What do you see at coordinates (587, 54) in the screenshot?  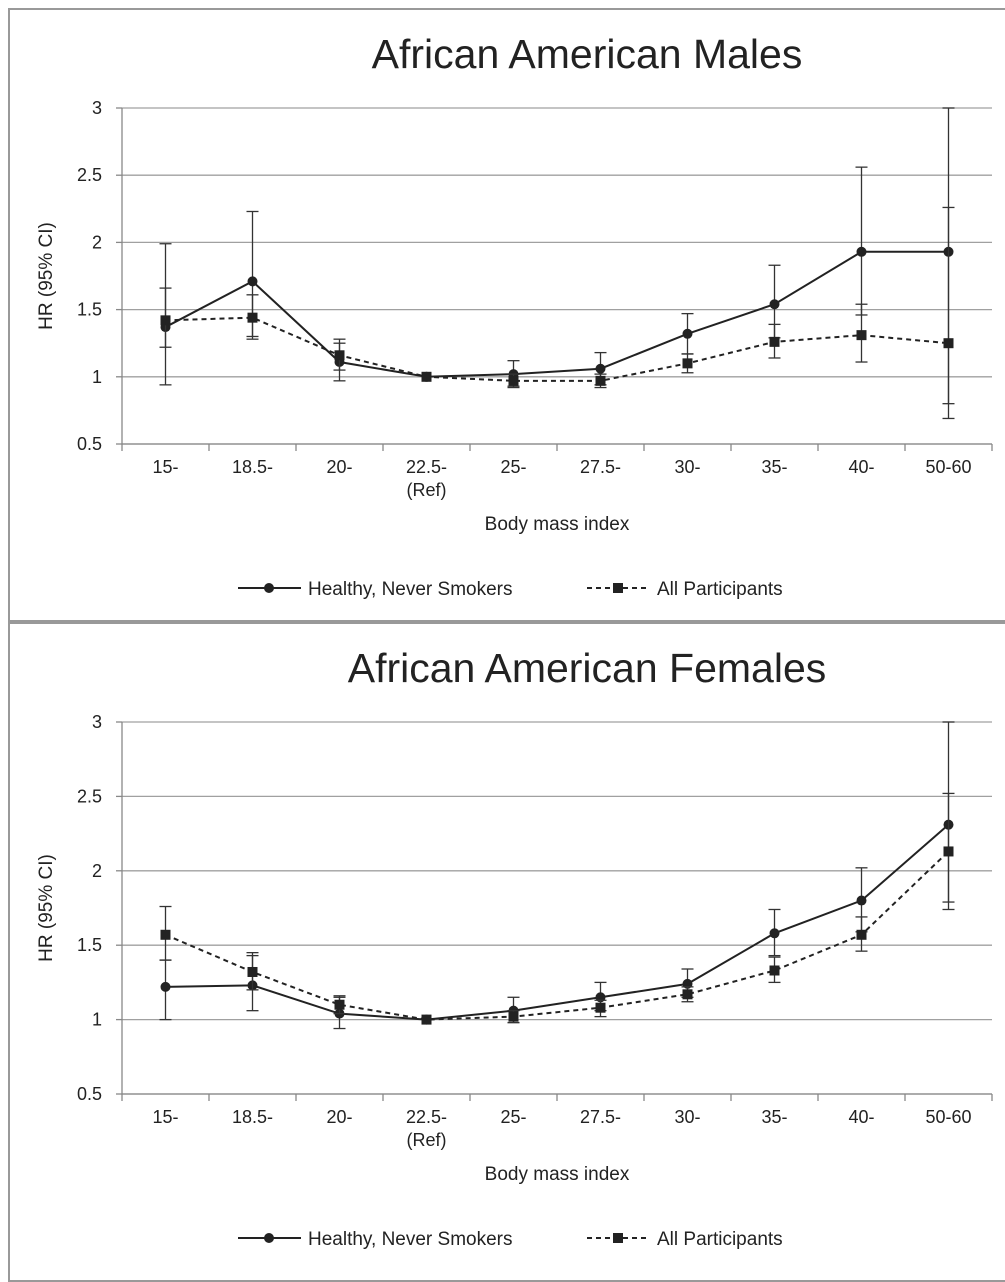 I see `chart-title: African American Males` at bounding box center [587, 54].